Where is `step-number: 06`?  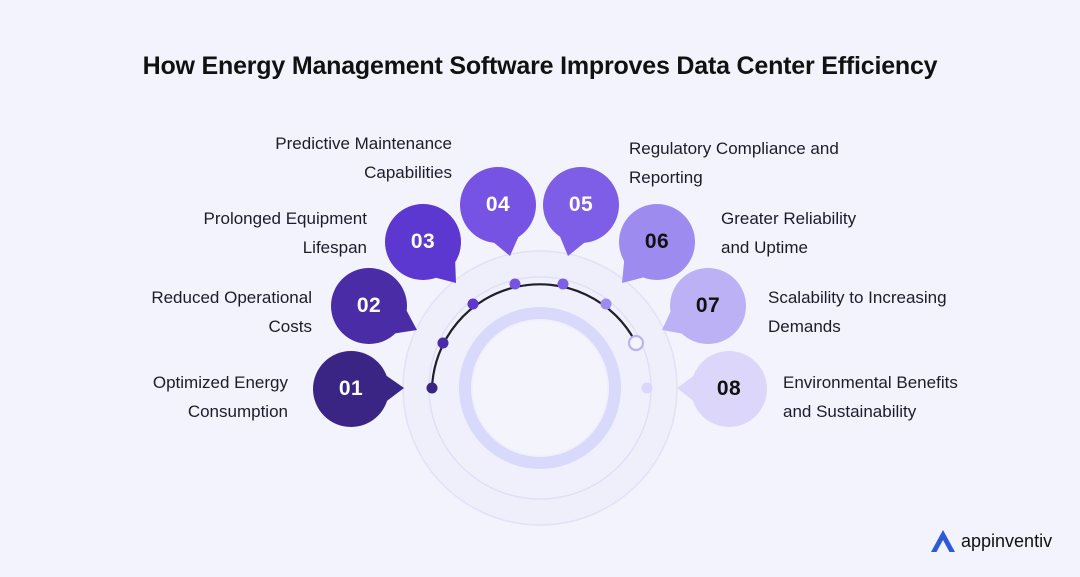 step-number: 06 is located at coordinates (657, 241).